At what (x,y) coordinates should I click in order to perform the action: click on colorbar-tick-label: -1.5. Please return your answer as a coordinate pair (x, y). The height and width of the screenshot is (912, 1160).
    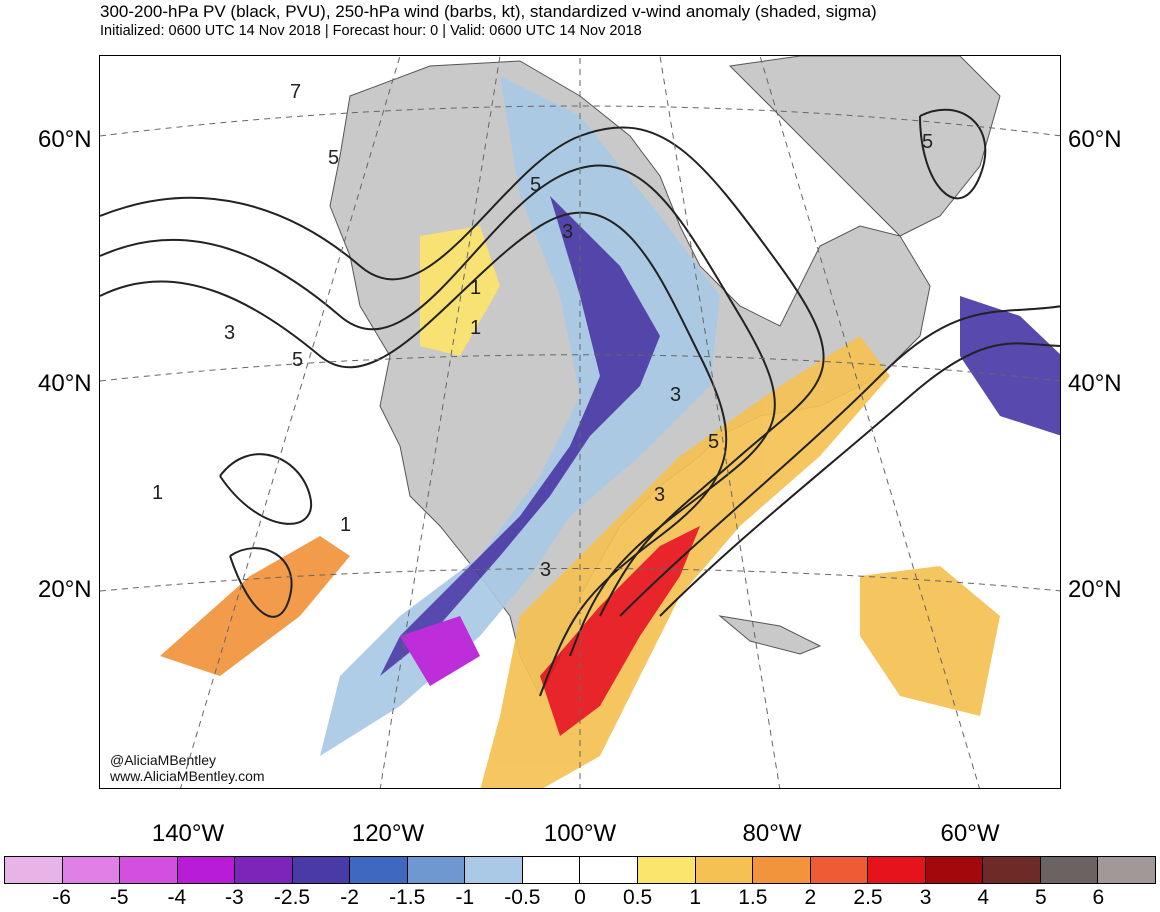
    Looking at the image, I should click on (407, 897).